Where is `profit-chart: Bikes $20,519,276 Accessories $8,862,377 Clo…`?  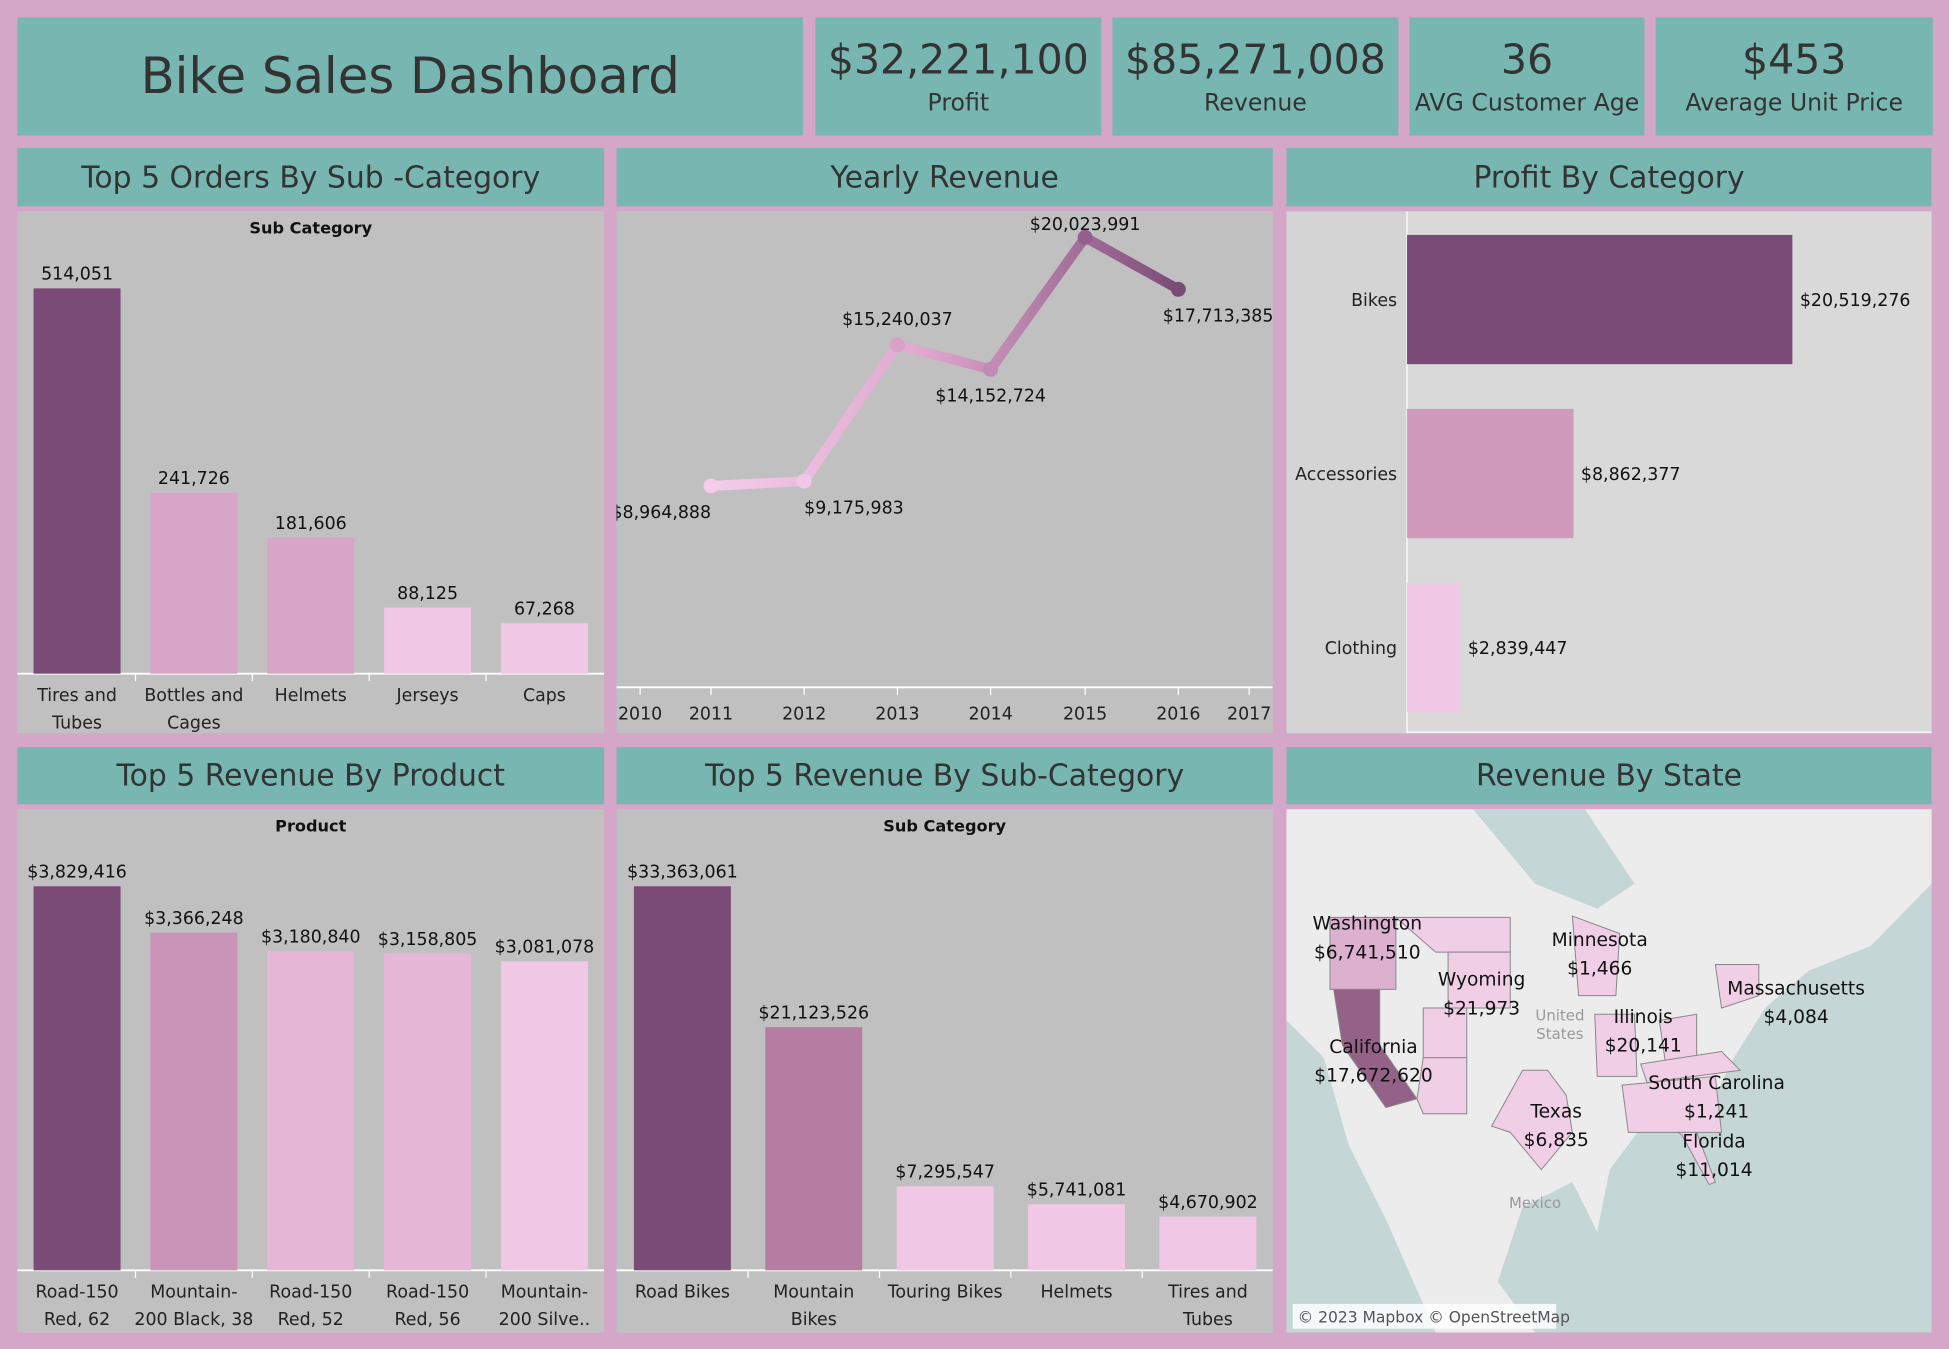
profit-chart: Bikes $20,519,276 Accessories $8,862,377 Clo… is located at coordinates (1609, 472).